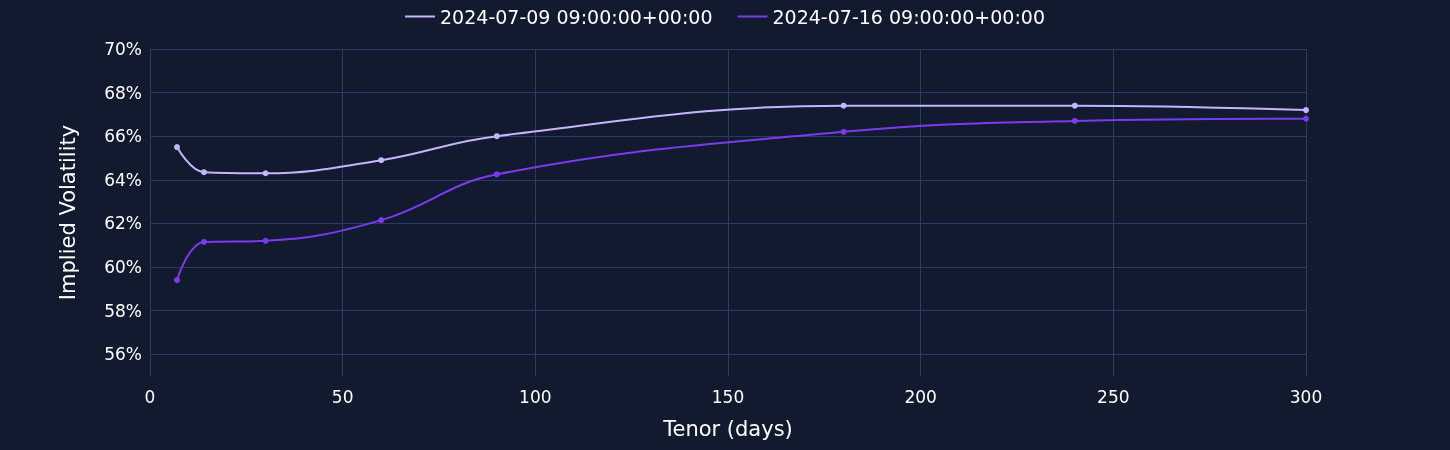 The width and height of the screenshot is (1450, 450). Describe the element at coordinates (123, 354) in the screenshot. I see `y-tick-label: 56%` at that location.